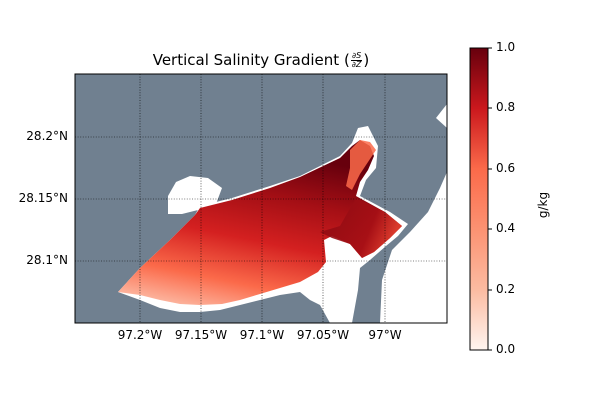  What do you see at coordinates (356, 56) in the screenshot?
I see `fraction-numerator: ∂S` at bounding box center [356, 56].